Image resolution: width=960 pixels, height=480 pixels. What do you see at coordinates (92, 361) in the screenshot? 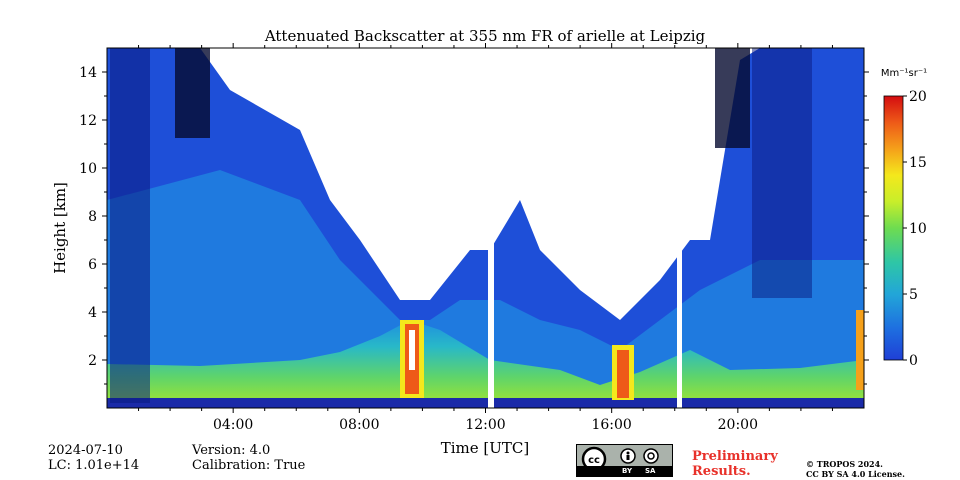
I see `y-tick-label: 2` at bounding box center [92, 361].